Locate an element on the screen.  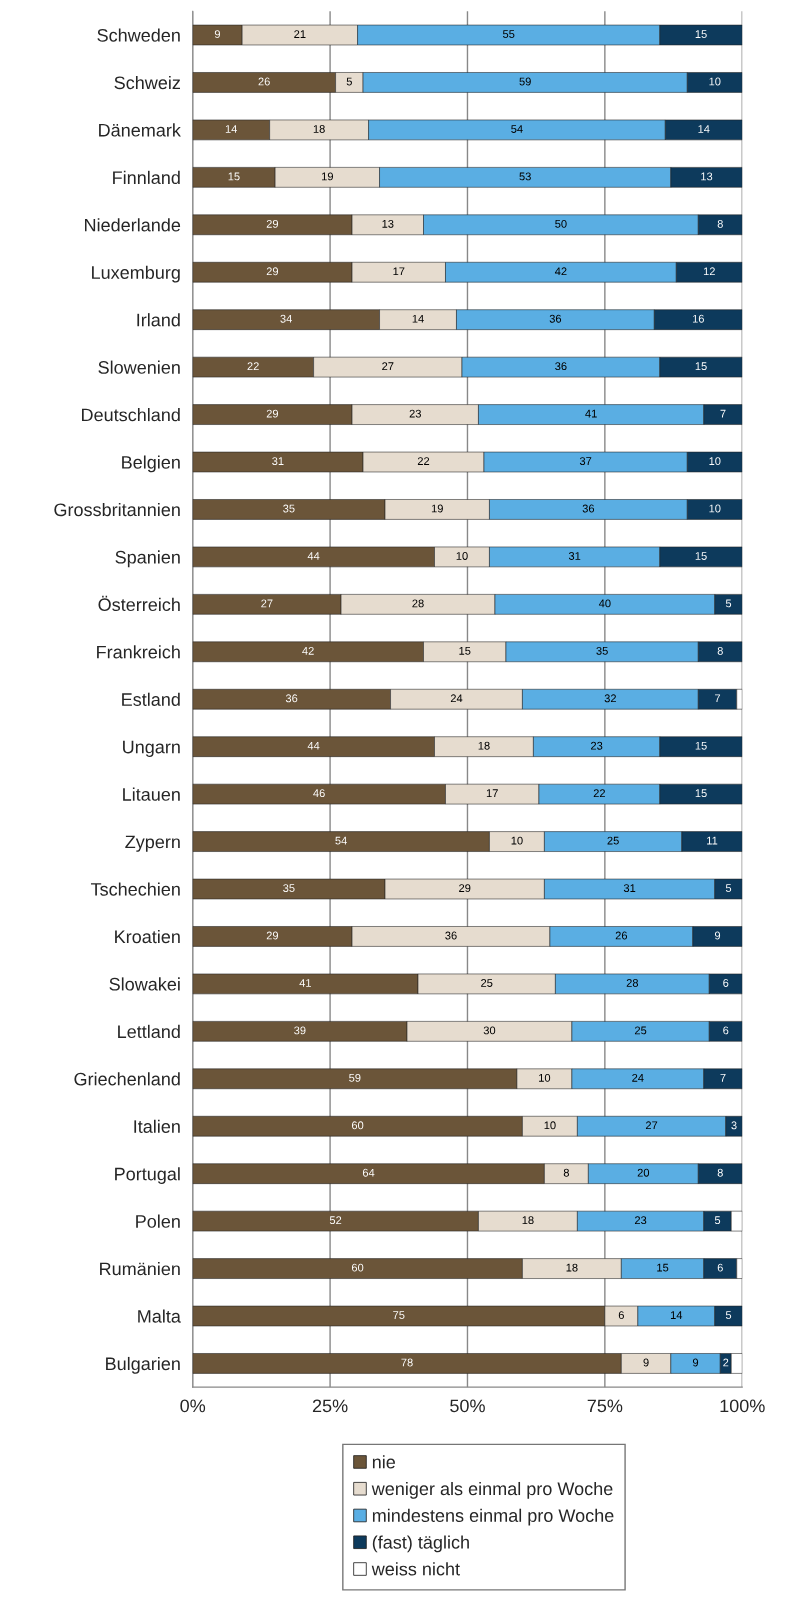
data-label: 28 is located at coordinates (632, 983).